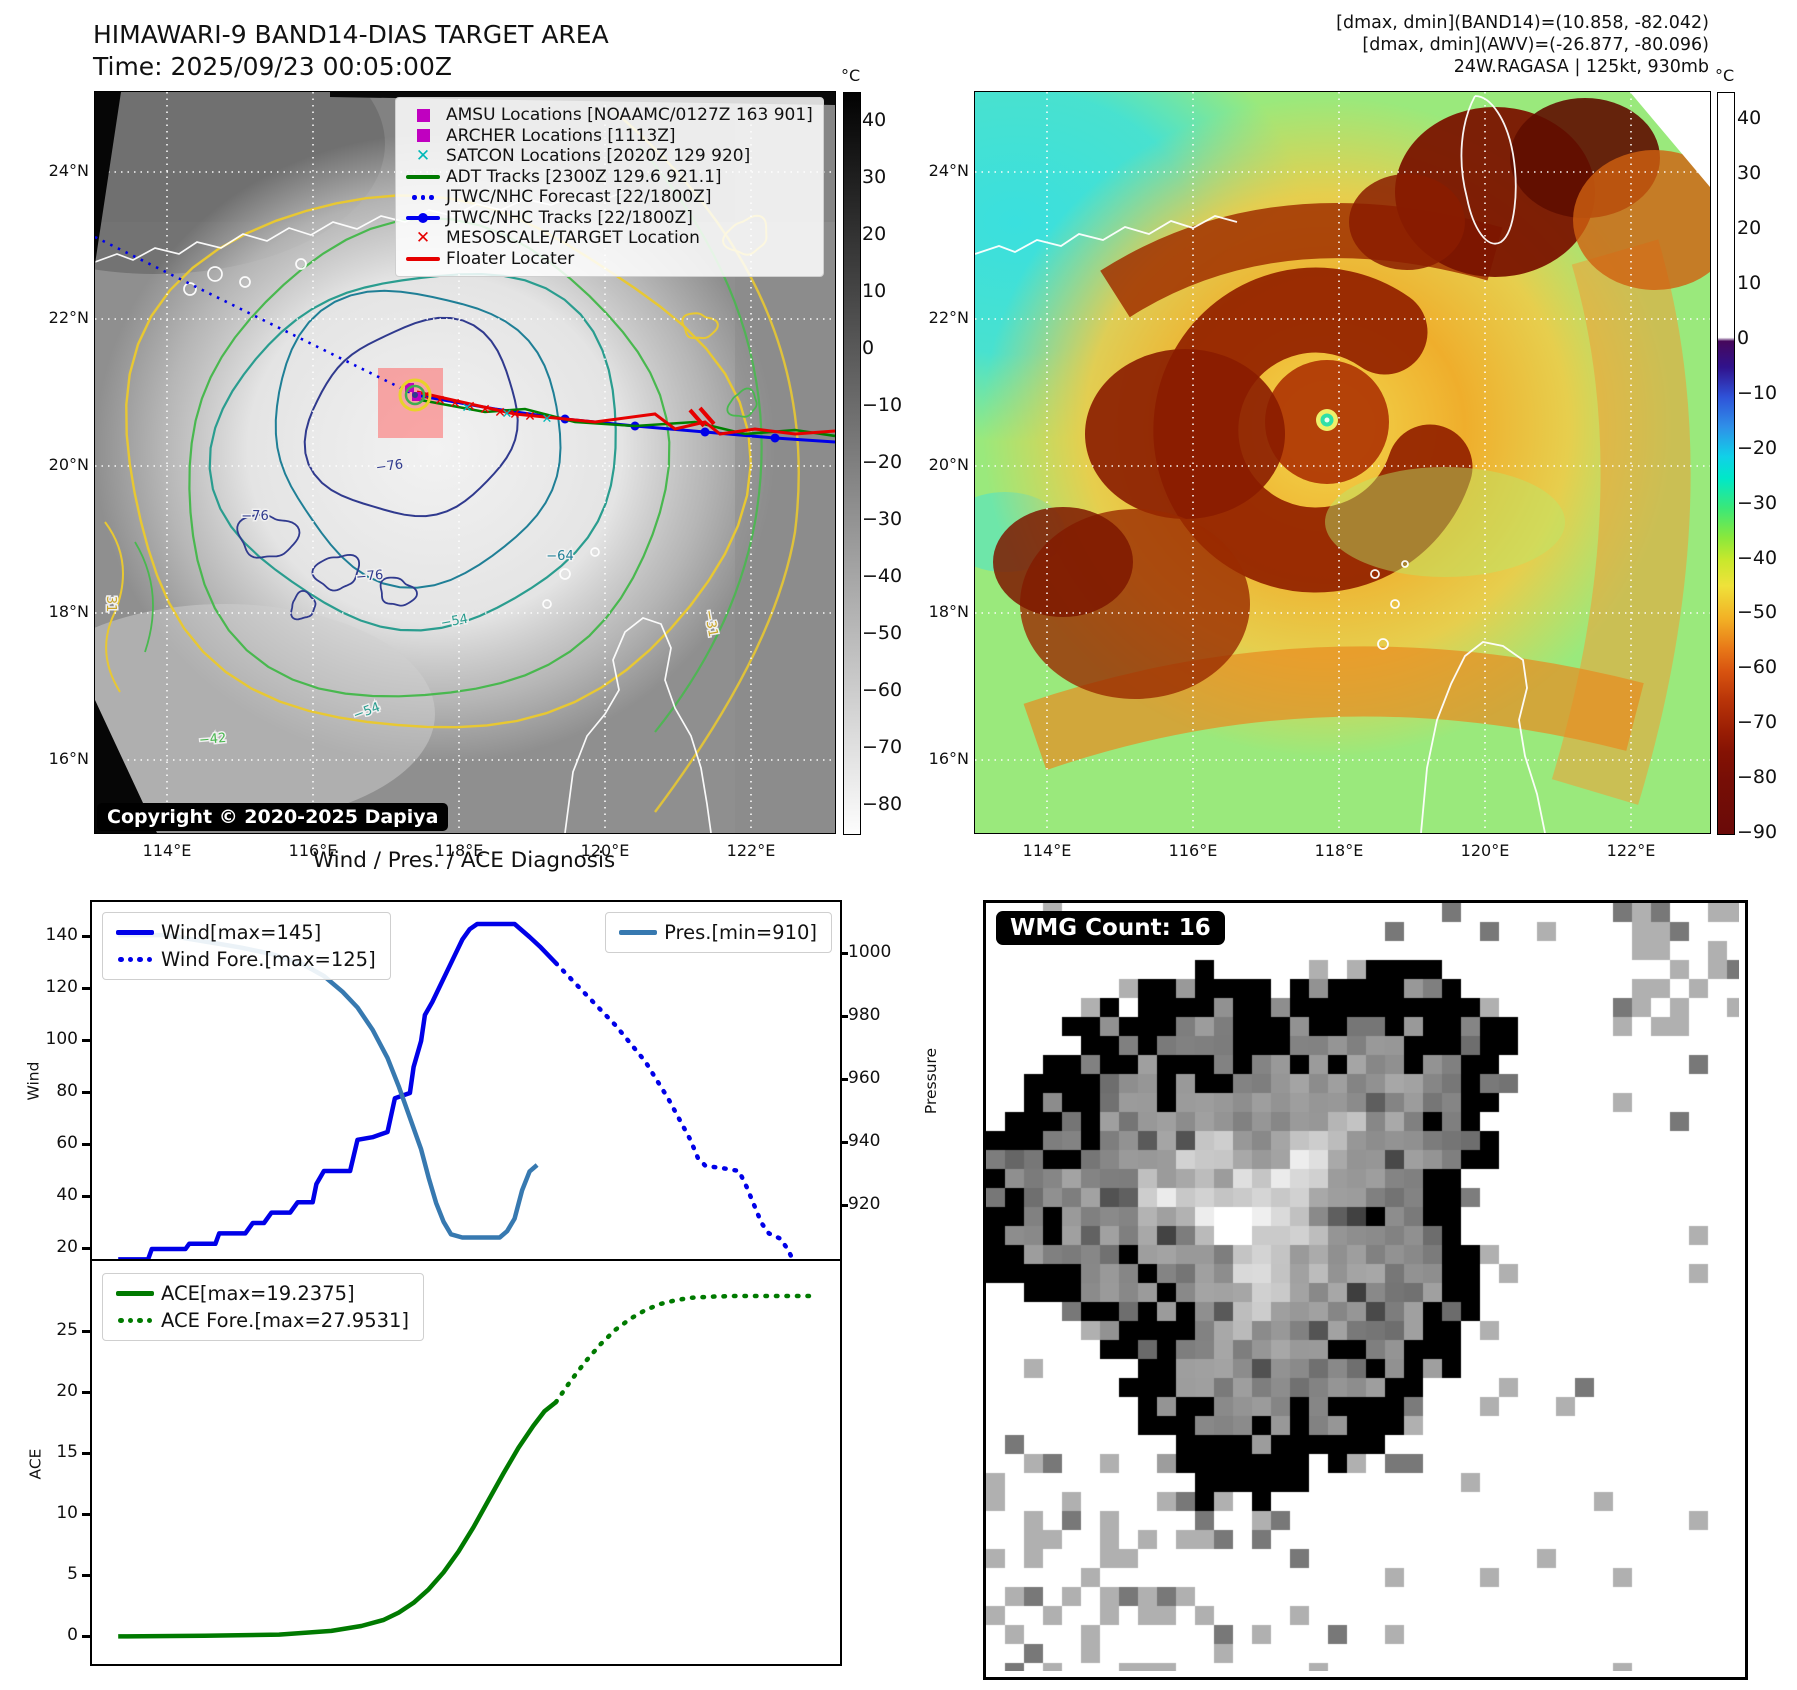 This screenshot has height=1690, width=1797. Describe the element at coordinates (1749, 173) in the screenshot. I see `colorbar-tick-label: 30` at that location.